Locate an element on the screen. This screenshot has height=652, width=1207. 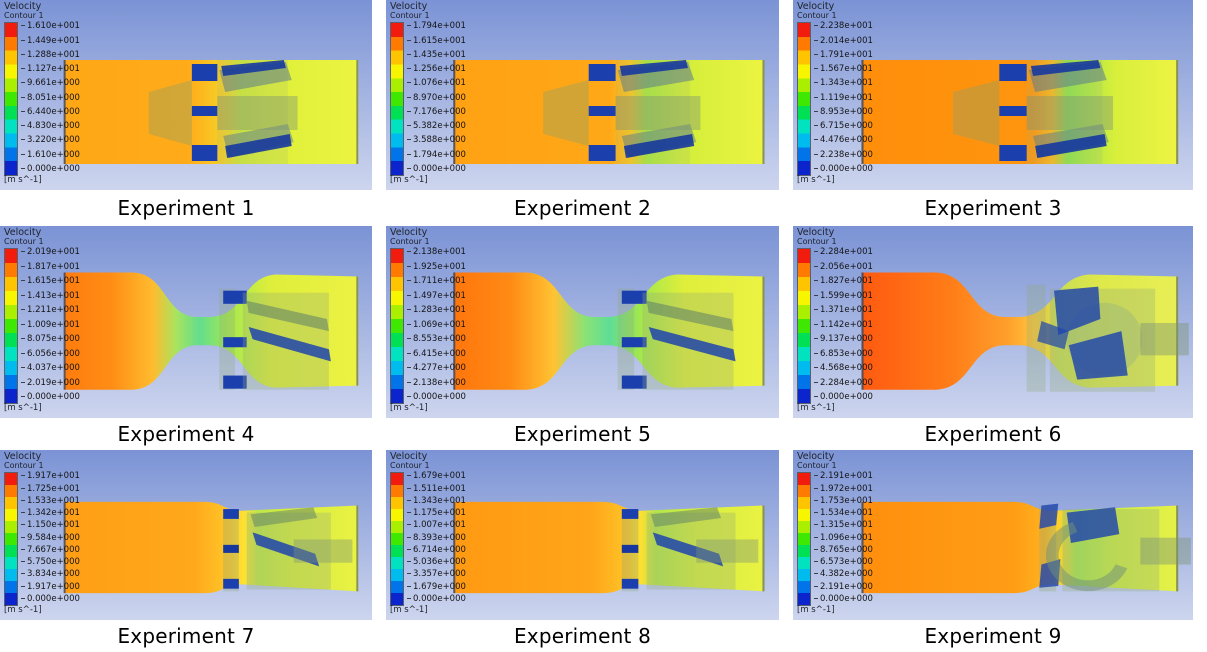
legend-tick-label: 4.476e+000 is located at coordinates (843, 140).